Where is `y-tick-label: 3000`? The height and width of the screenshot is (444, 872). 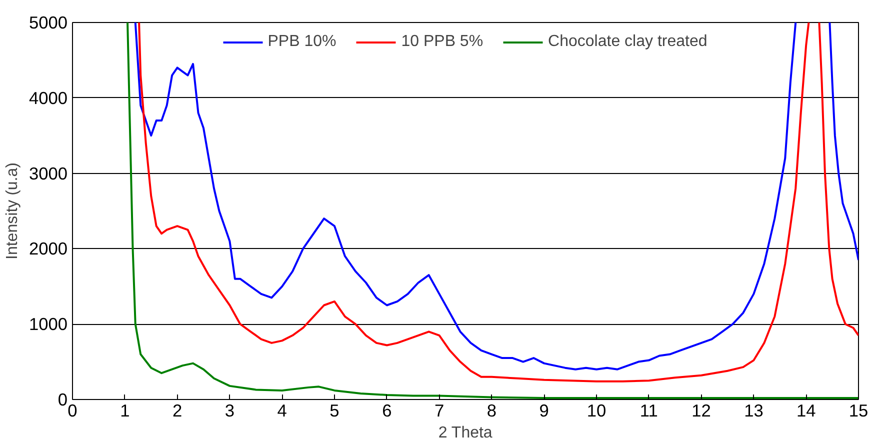
y-tick-label: 3000 is located at coordinates (48, 173).